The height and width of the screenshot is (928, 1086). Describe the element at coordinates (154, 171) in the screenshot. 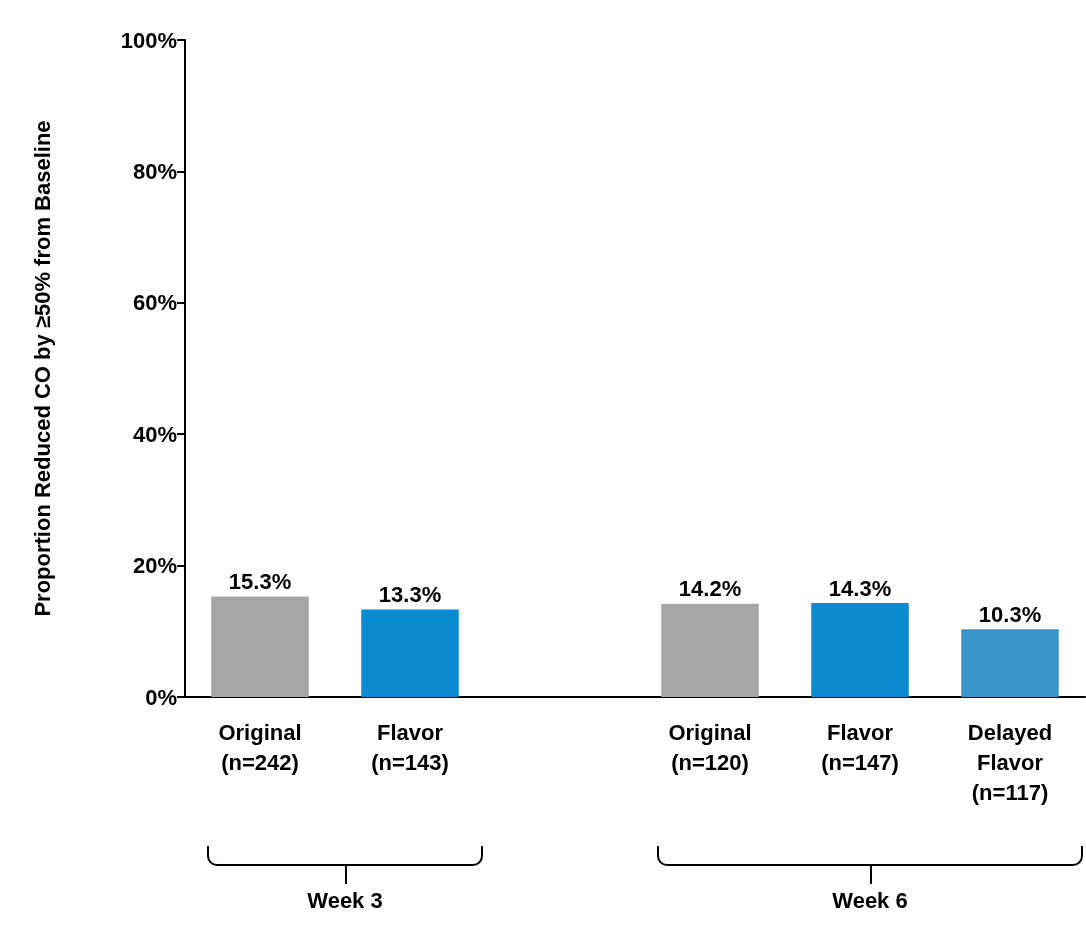

I see `y-tick-label: 80%` at that location.